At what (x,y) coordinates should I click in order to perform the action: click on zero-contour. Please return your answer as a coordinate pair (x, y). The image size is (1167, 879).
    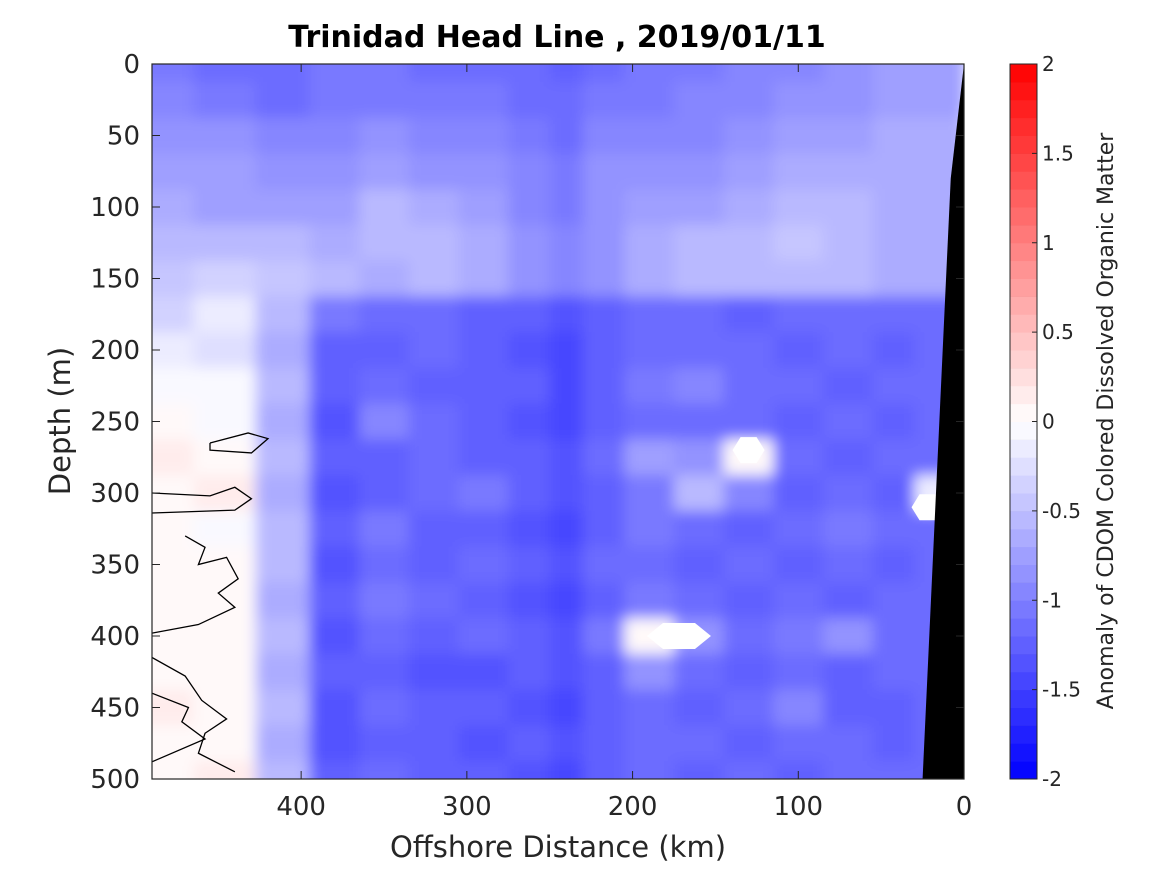
    Looking at the image, I should click on (196, 584).